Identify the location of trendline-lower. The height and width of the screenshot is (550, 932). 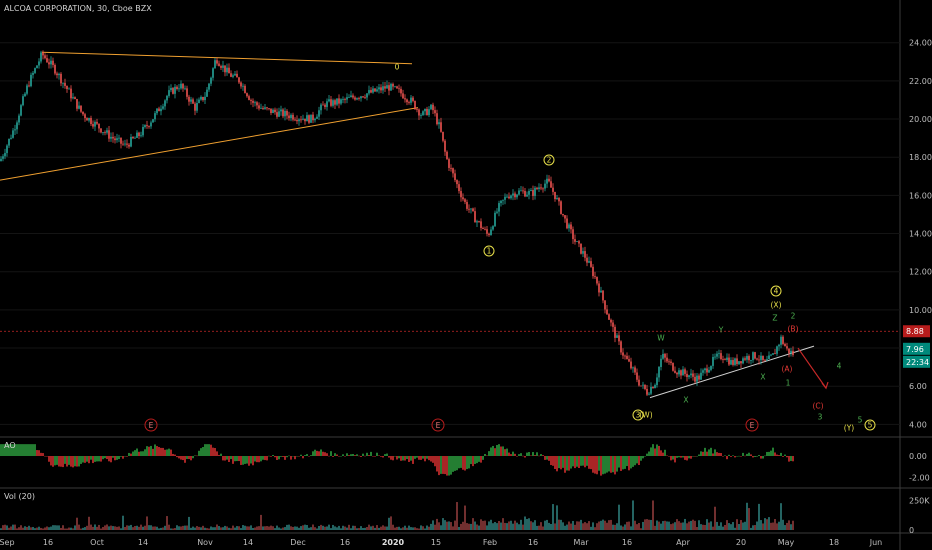
(209, 144).